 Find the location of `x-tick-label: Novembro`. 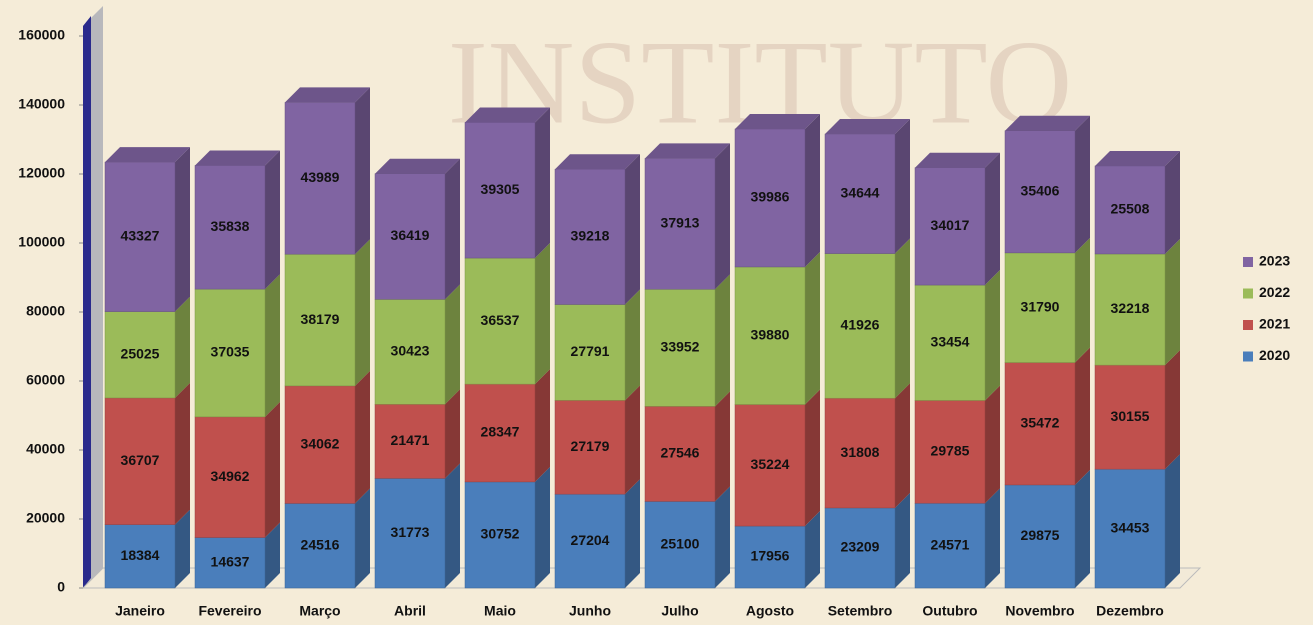

x-tick-label: Novembro is located at coordinates (1039, 611).